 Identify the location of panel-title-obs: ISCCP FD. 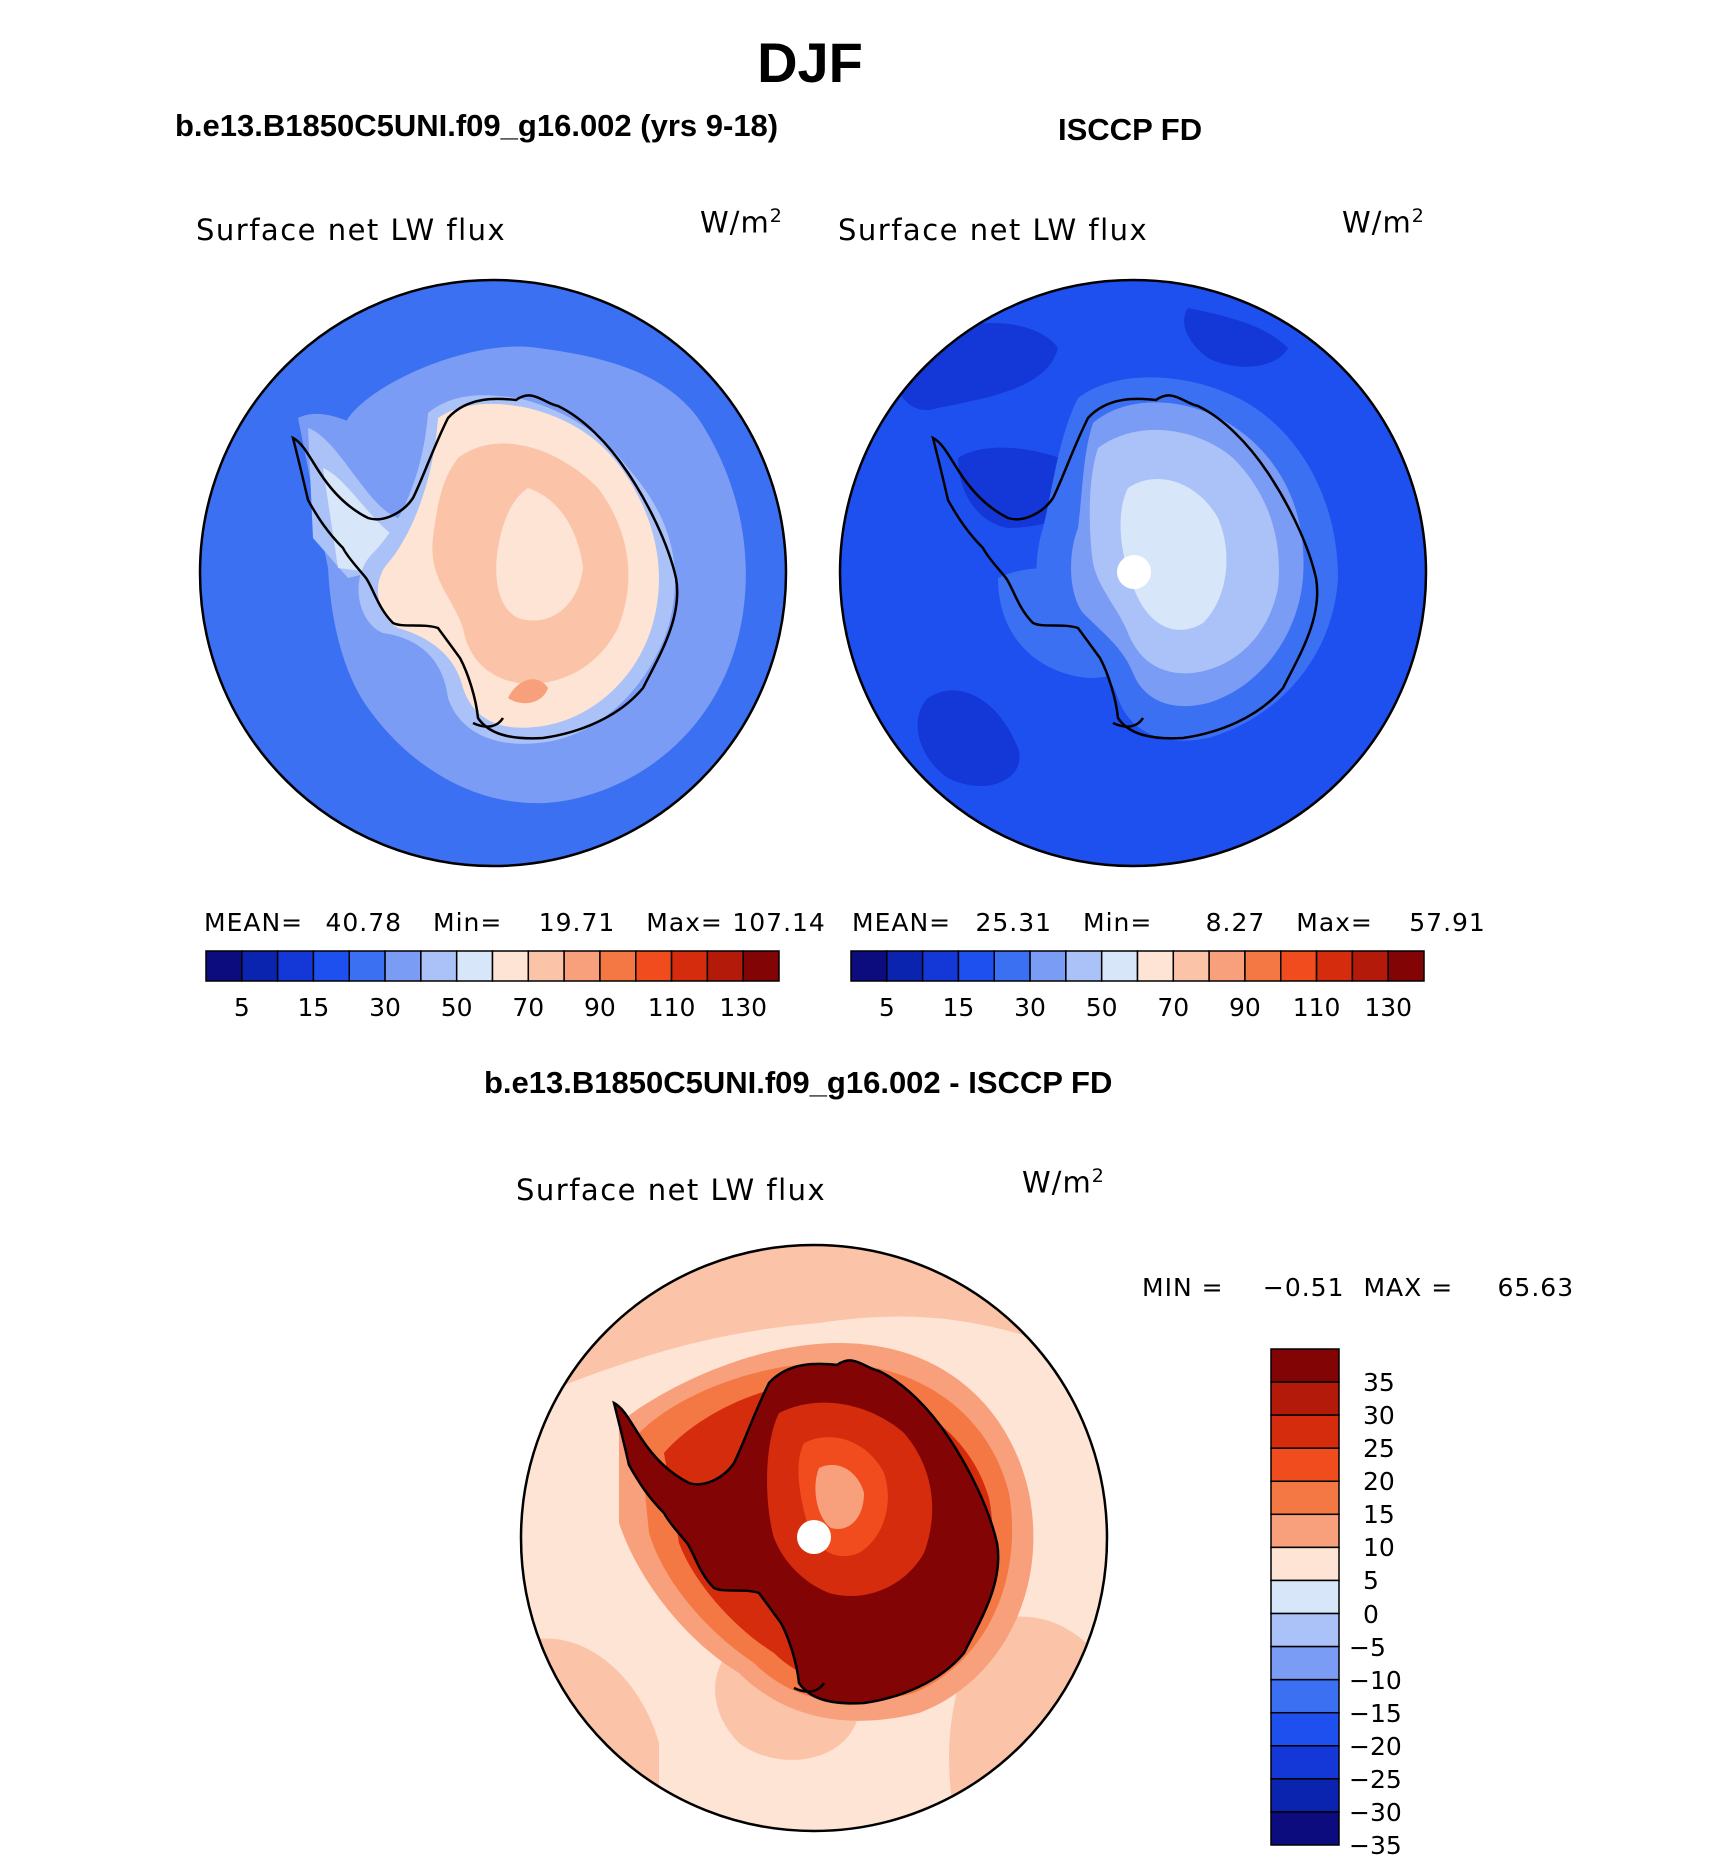
(1130, 129).